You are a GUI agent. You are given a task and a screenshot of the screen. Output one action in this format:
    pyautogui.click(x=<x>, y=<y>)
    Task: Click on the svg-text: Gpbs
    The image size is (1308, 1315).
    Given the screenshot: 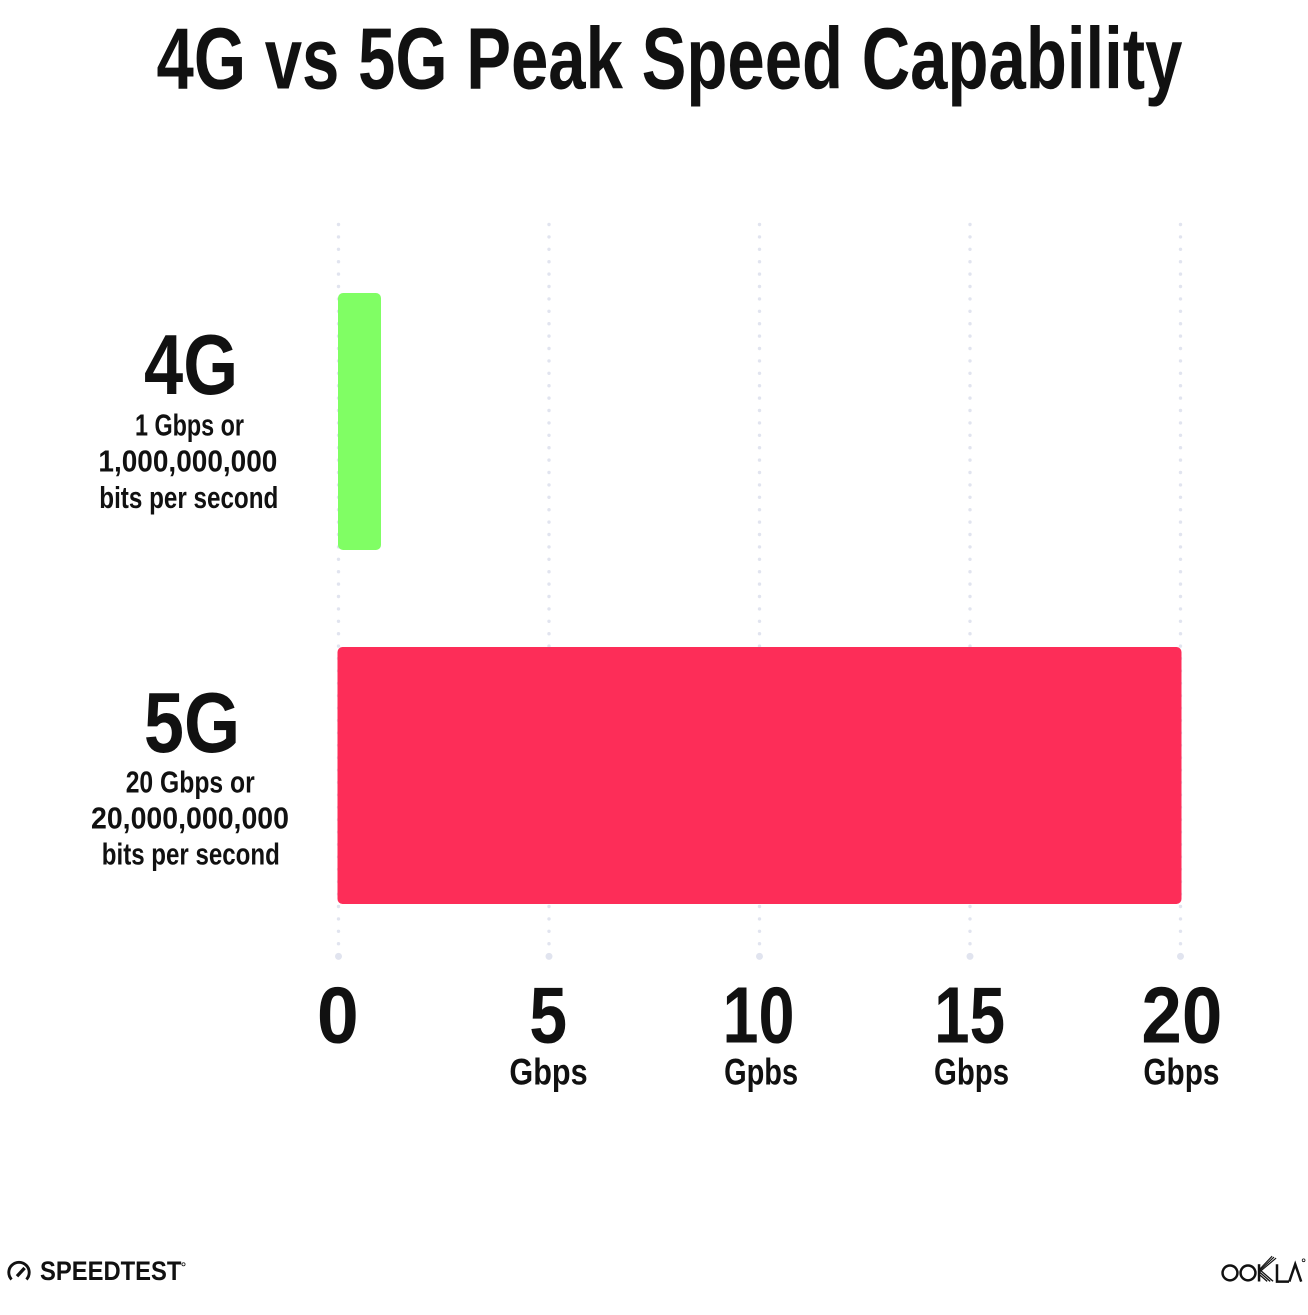 What is the action you would take?
    pyautogui.click(x=761, y=1072)
    